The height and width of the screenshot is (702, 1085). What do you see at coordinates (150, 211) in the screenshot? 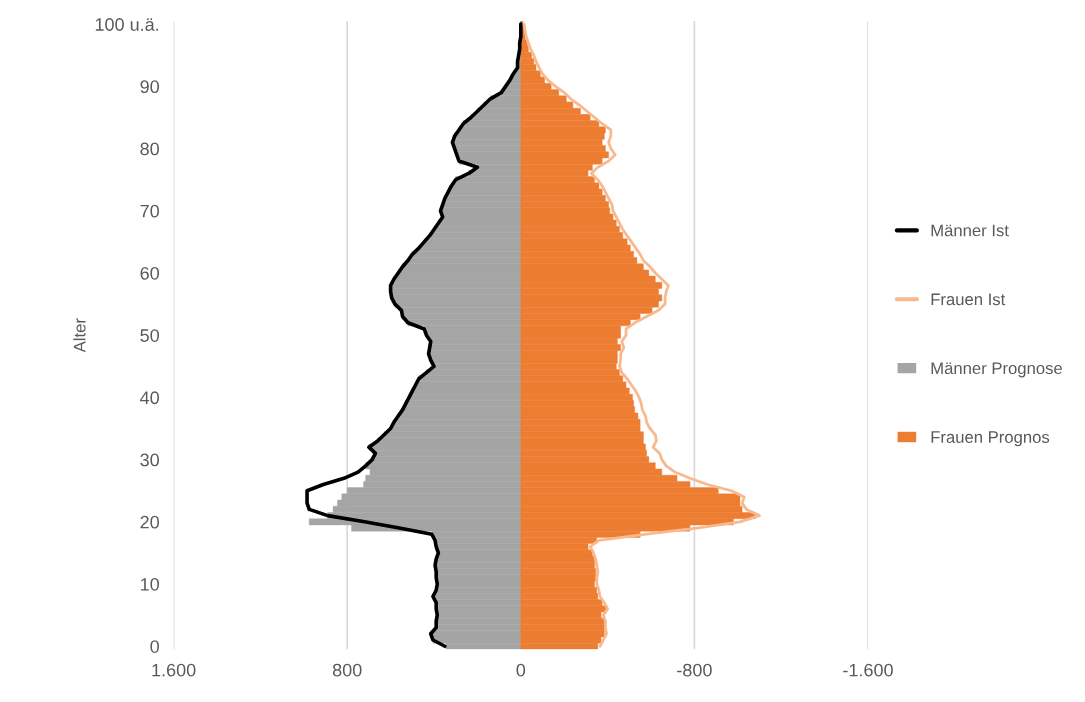
I see `y-tick-label: 70` at bounding box center [150, 211].